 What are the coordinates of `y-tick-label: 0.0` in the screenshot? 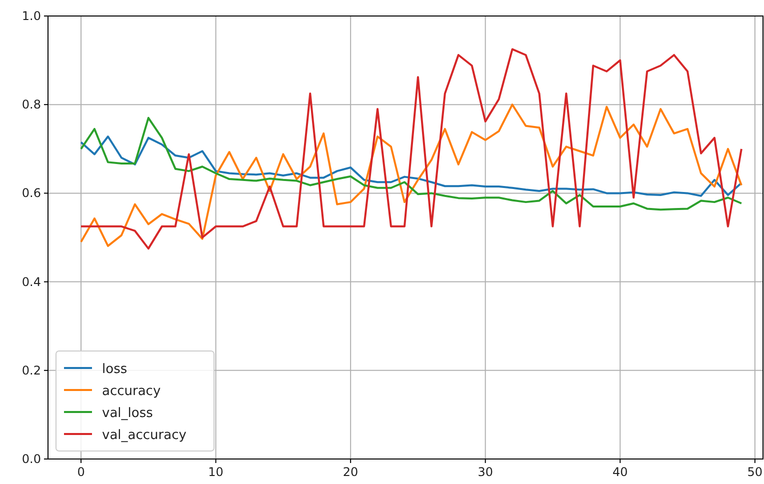 It's located at (31, 459).